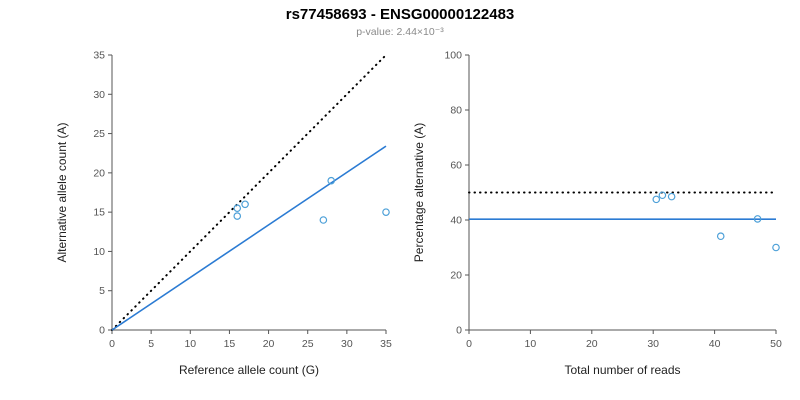  I want to click on x-axis: 0 5 10 15 20 25 30 35, so click(250, 339).